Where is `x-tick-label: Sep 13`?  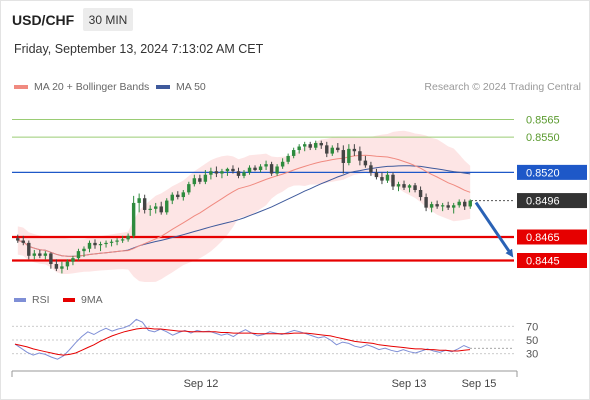
x-tick-label: Sep 13 is located at coordinates (409, 384).